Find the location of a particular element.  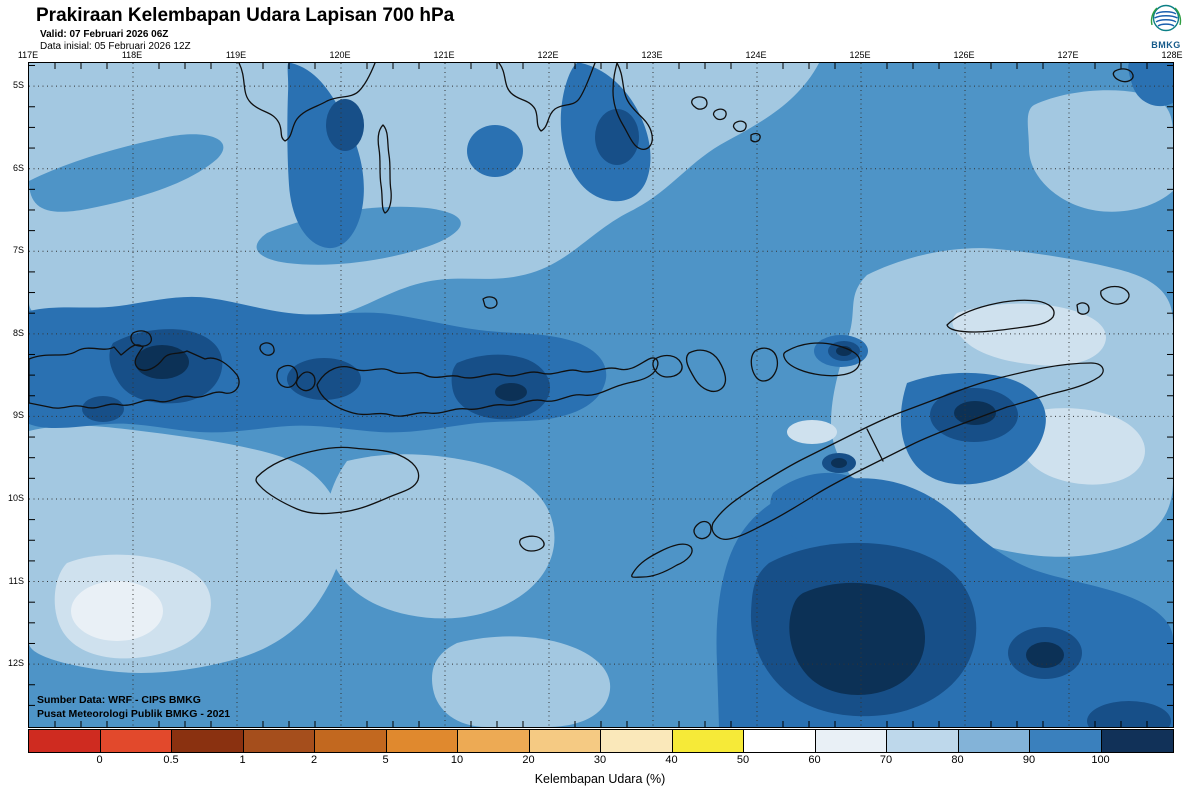

init-time-label: Data inisial: 05 Februari 2026 12Z is located at coordinates (115, 46).